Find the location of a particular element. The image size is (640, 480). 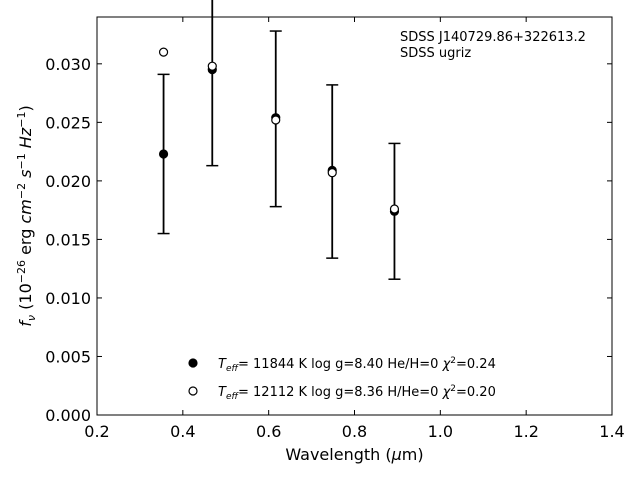

y-tick-label: 0.005 is located at coordinates (68, 356).